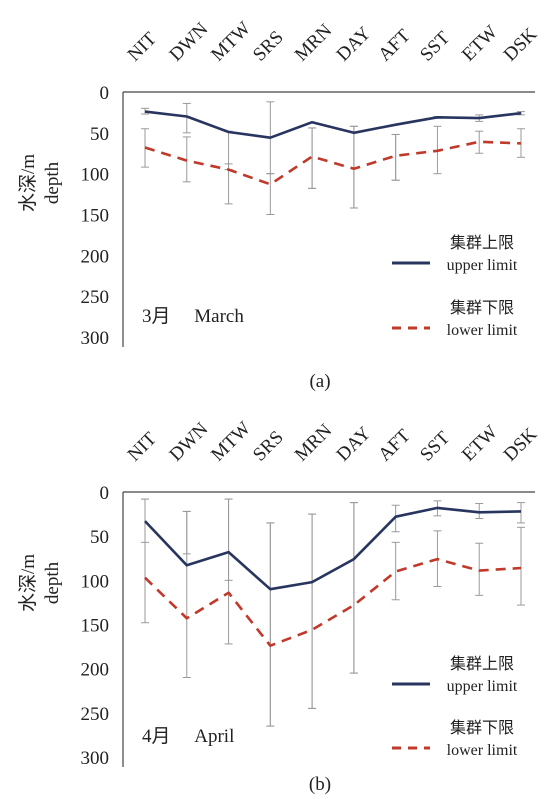 The width and height of the screenshot is (558, 799). I want to click on panel-caption: (a), so click(319, 381).